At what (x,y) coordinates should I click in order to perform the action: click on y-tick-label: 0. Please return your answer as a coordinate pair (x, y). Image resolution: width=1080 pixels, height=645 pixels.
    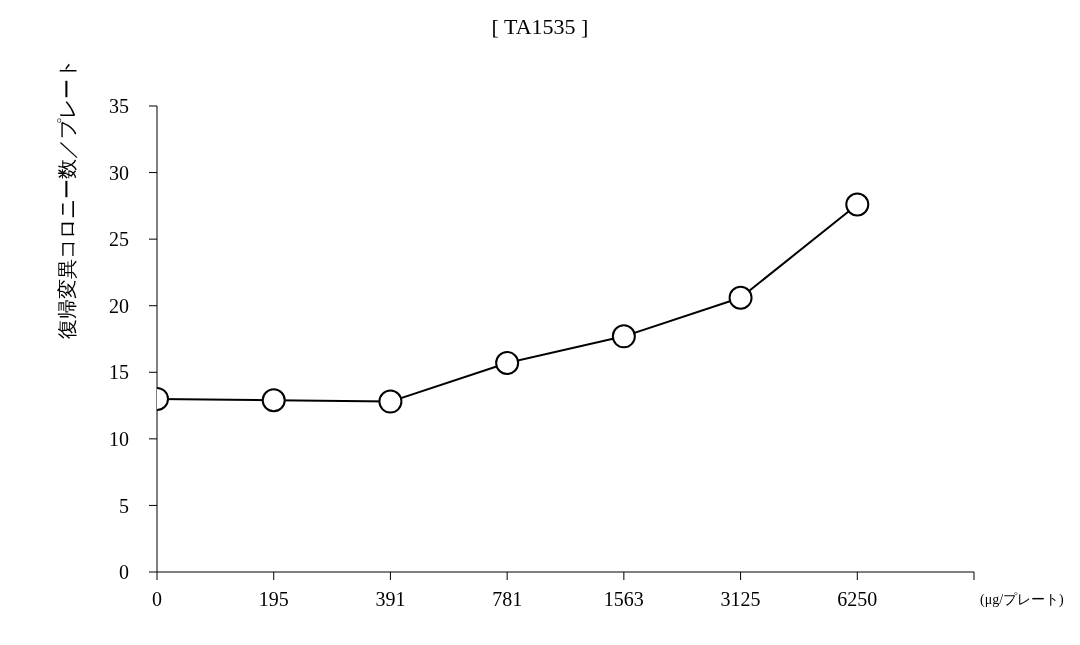
    Looking at the image, I should click on (124, 572).